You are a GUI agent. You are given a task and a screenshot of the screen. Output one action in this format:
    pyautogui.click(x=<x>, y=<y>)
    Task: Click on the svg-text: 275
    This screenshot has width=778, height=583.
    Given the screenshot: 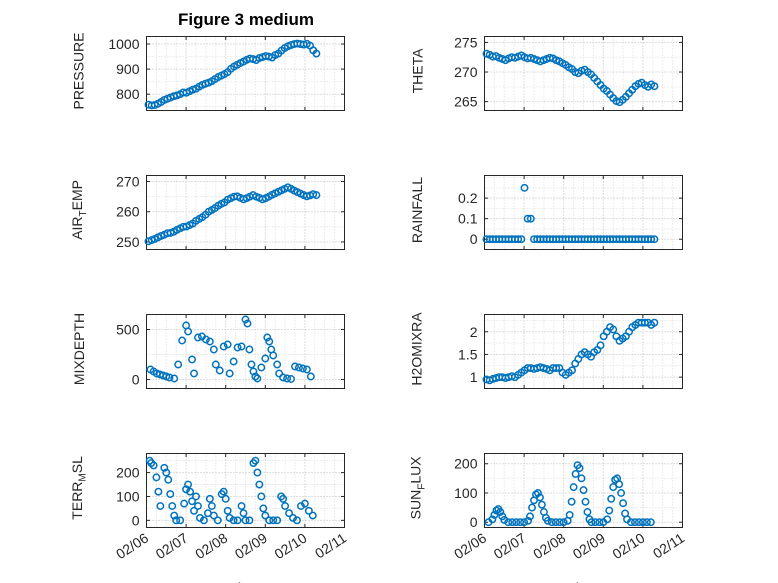 What is the action you would take?
    pyautogui.click(x=466, y=42)
    